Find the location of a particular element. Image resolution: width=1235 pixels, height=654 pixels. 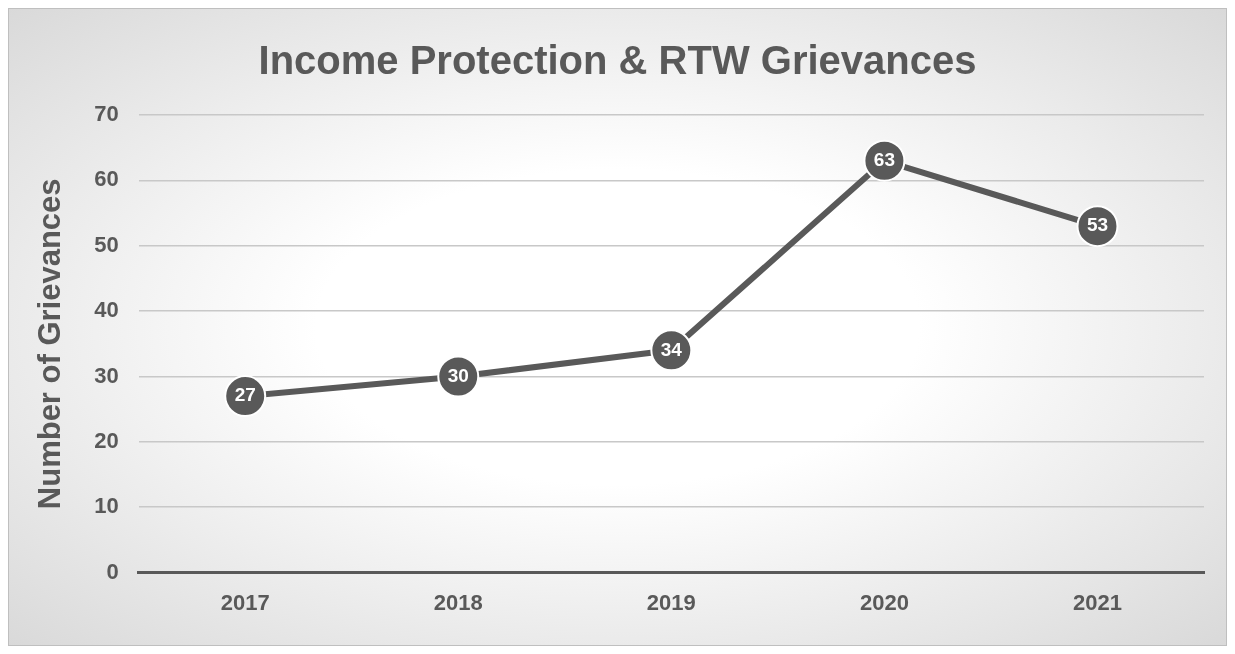

chart-title: Income Protection & RTW Grievances is located at coordinates (617, 60).